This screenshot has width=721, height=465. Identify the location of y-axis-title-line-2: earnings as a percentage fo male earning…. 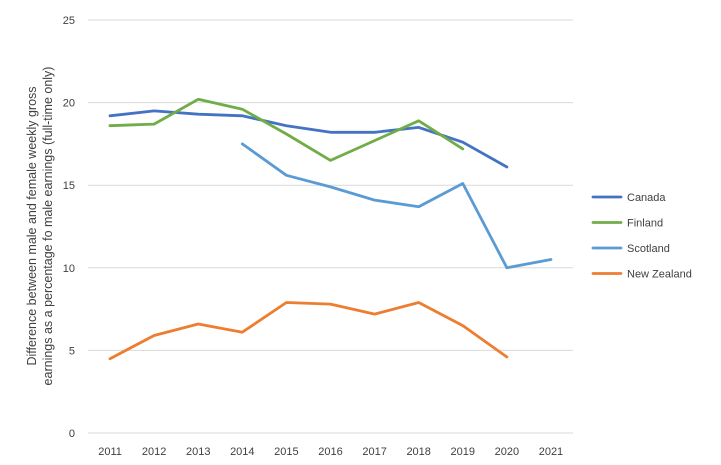
(48, 226).